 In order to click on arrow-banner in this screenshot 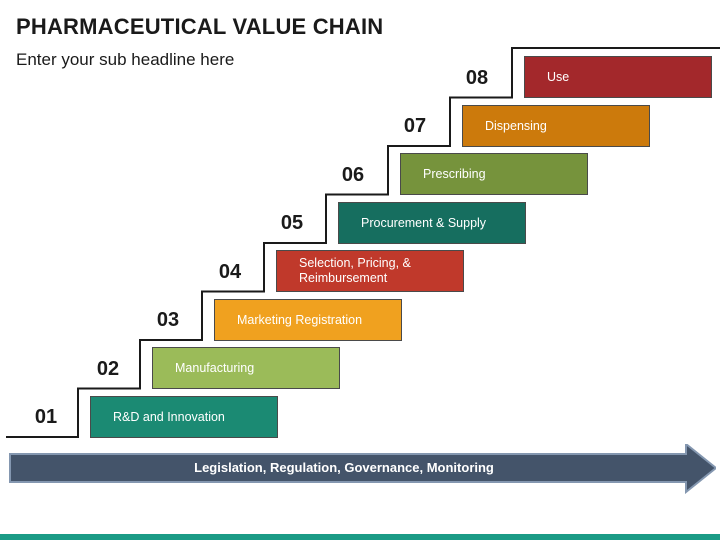, I will do `click(362, 469)`.